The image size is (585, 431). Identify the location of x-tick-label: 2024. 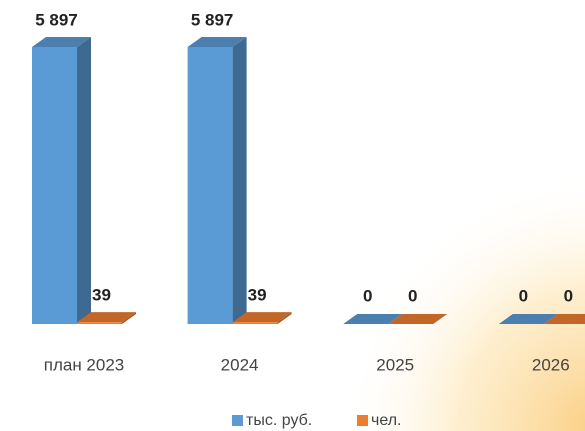
(240, 364).